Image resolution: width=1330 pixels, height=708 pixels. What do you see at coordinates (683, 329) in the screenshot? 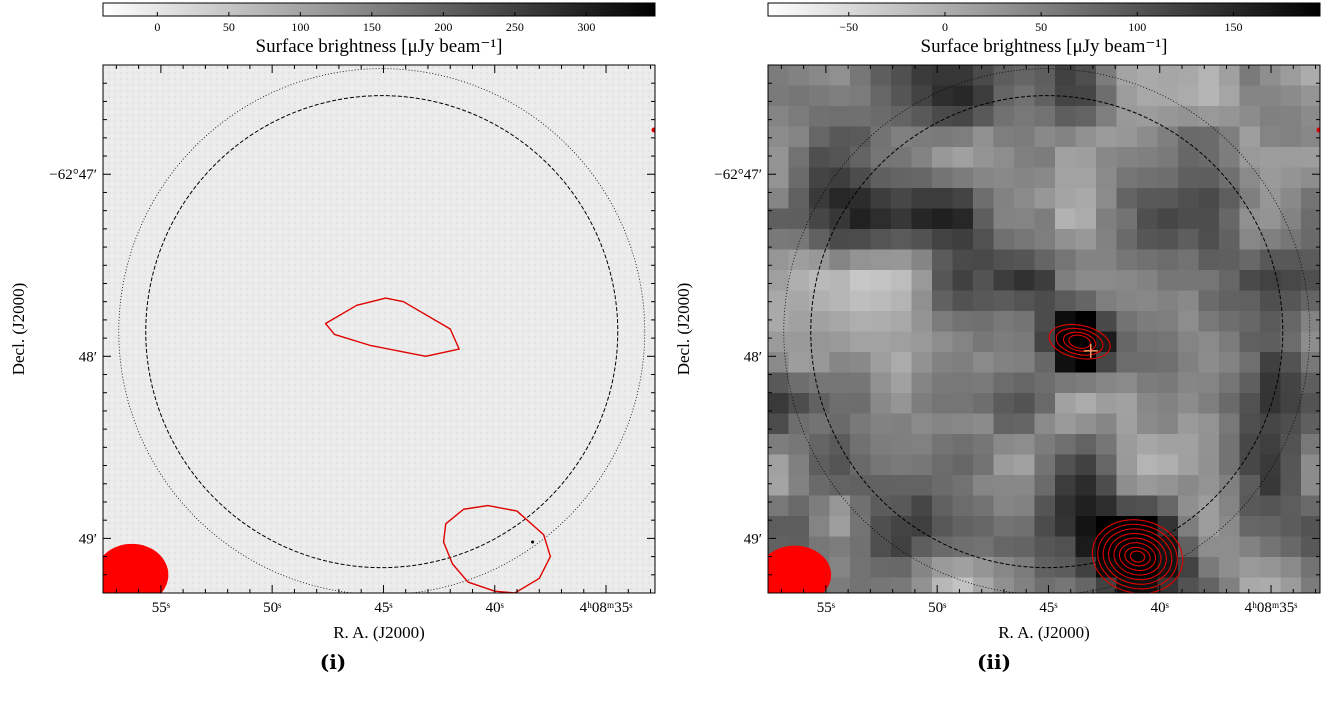
I see `y-axis-label: Decl. (J2000)` at bounding box center [683, 329].